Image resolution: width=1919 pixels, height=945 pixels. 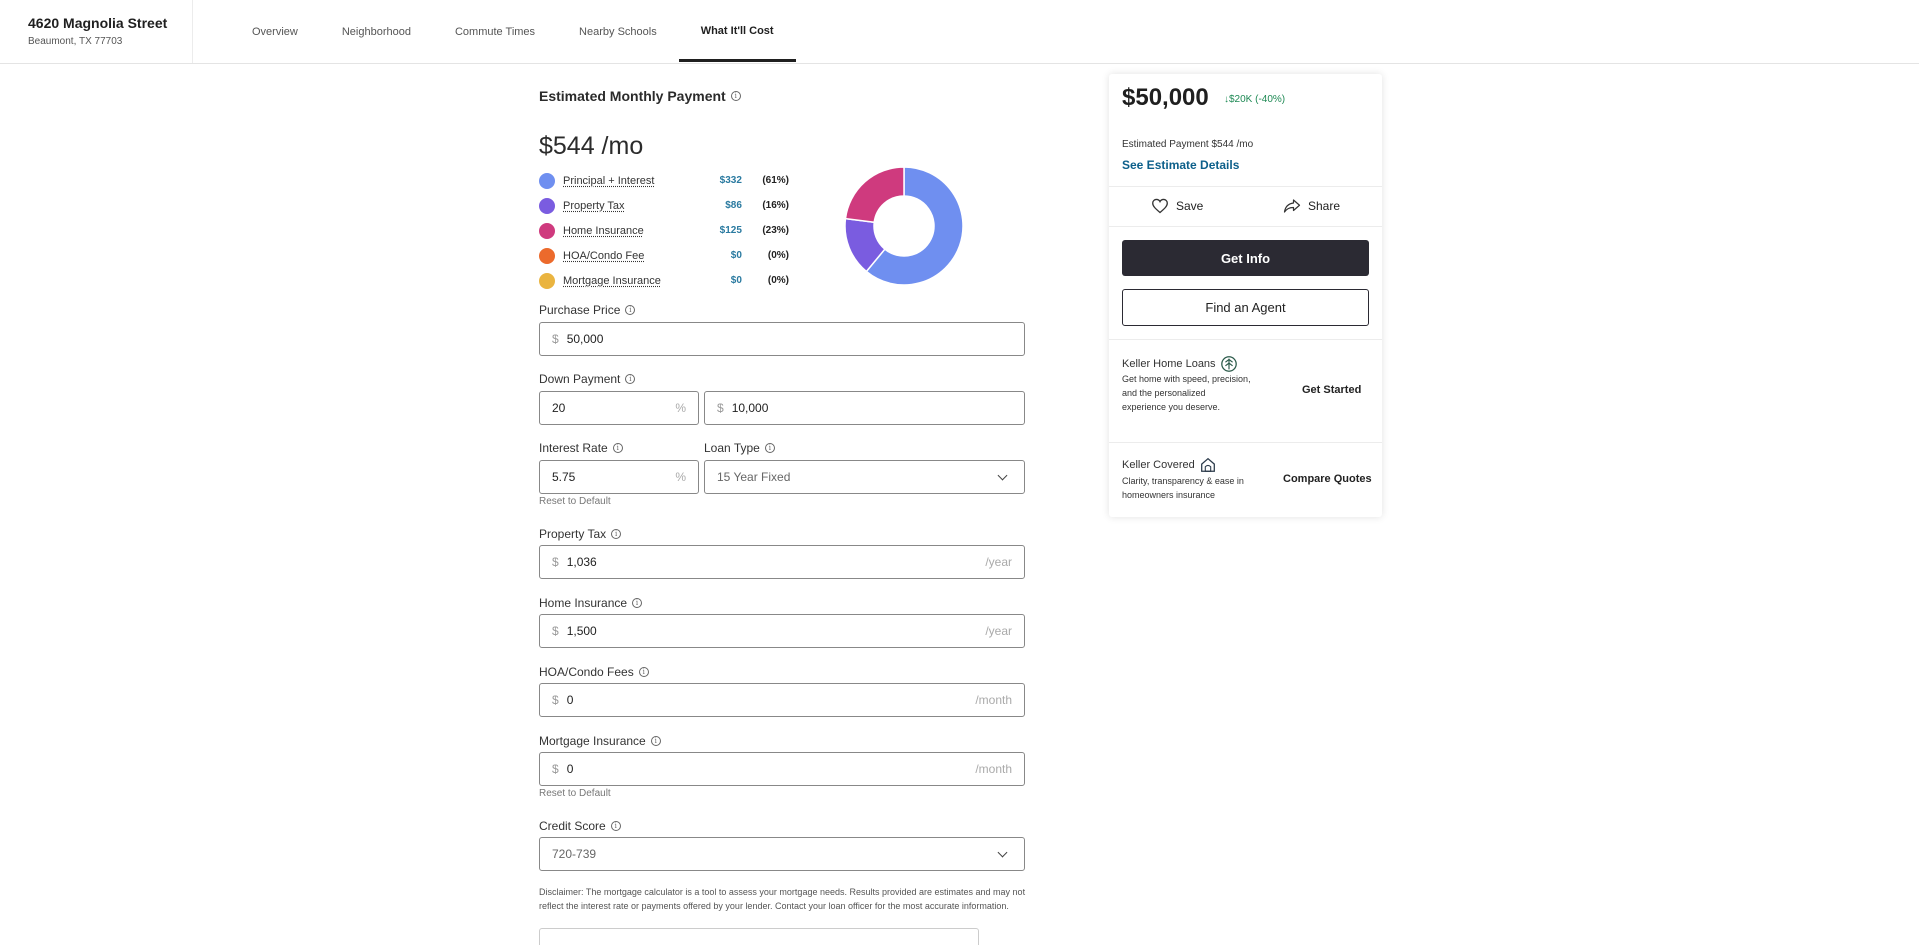 I want to click on price-change-text: $20K (-40%), so click(x=1257, y=99).